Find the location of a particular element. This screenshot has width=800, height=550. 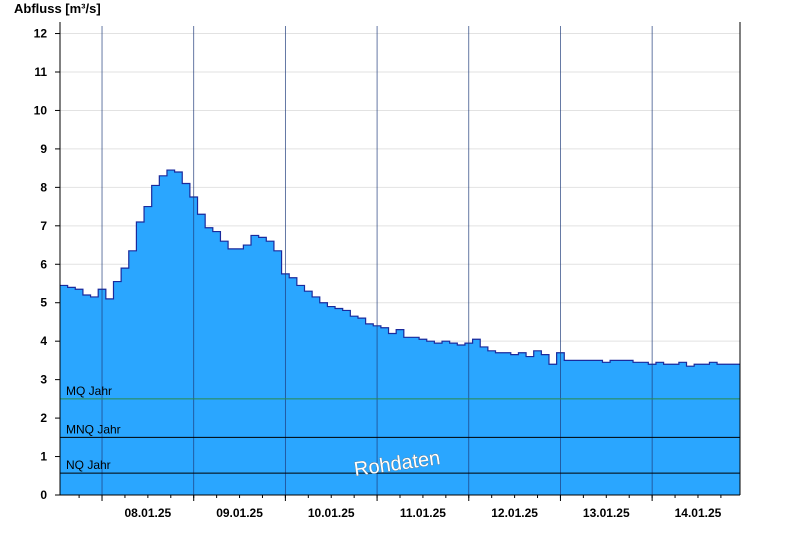

y-tick-label: 0 is located at coordinates (43, 495).